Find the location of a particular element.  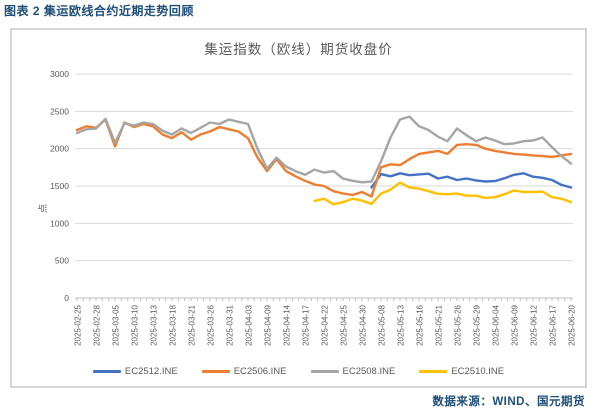

legend-label: EC2512.INE is located at coordinates (151, 371).